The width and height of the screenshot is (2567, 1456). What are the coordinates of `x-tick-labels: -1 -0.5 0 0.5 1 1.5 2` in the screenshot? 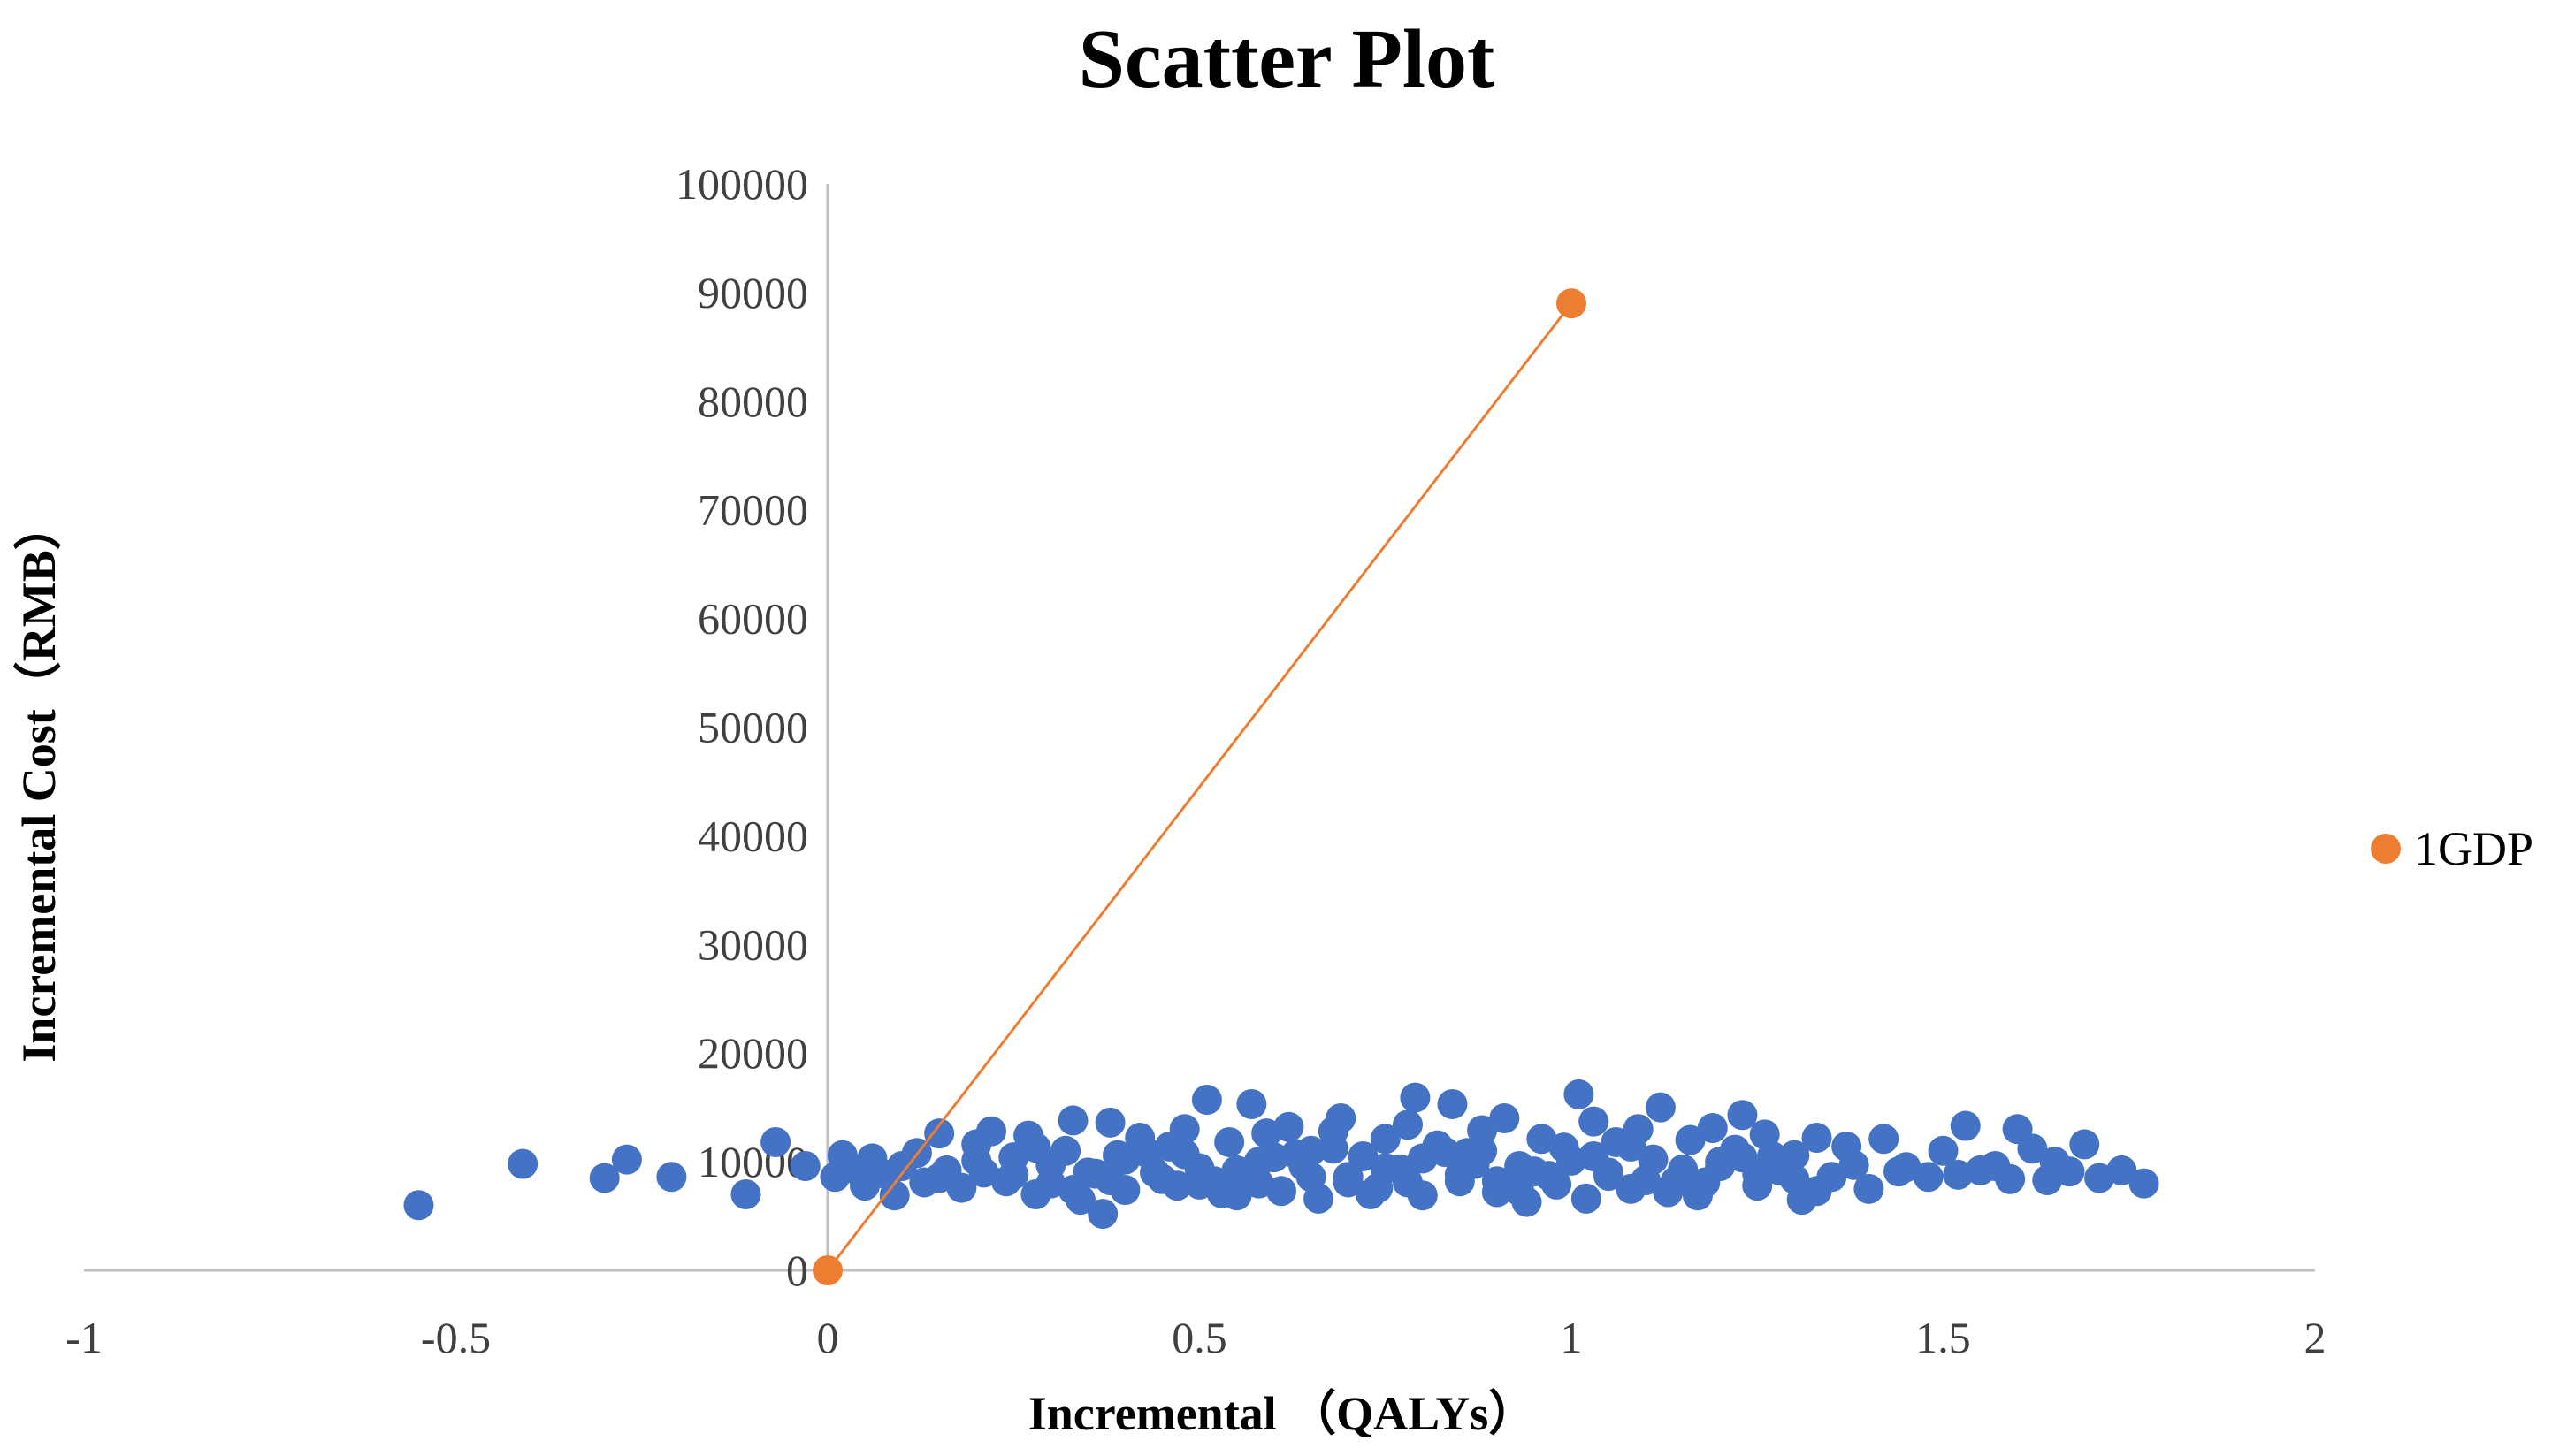 It's located at (1196, 1337).